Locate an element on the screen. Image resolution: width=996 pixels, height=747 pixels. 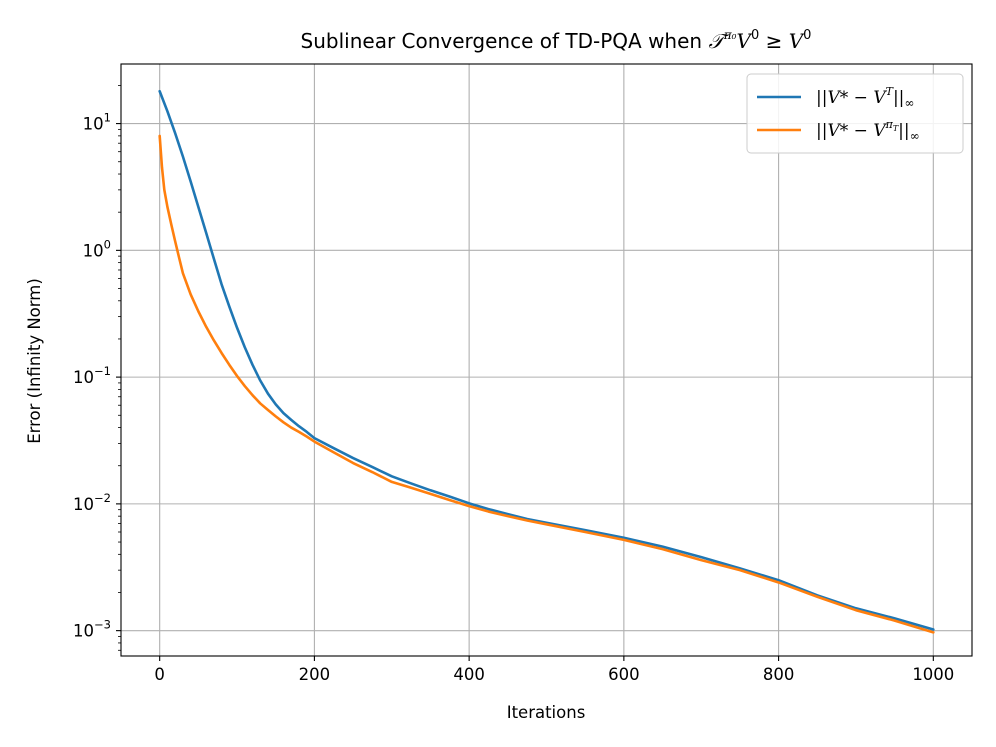
x-axis-label: Iterations is located at coordinates (546, 712).